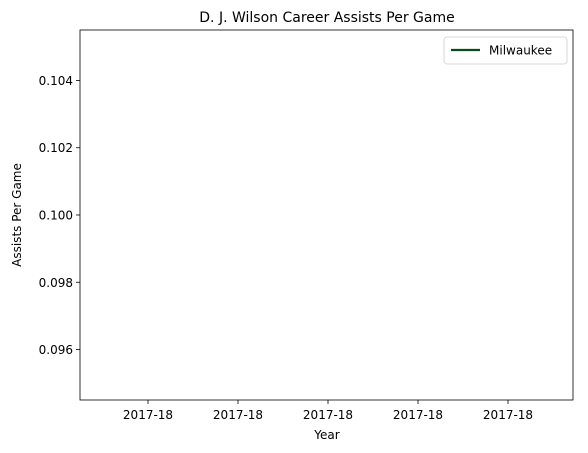 Image resolution: width=588 pixels, height=453 pixels. What do you see at coordinates (56, 148) in the screenshot?
I see `y-tick-label: 0.102` at bounding box center [56, 148].